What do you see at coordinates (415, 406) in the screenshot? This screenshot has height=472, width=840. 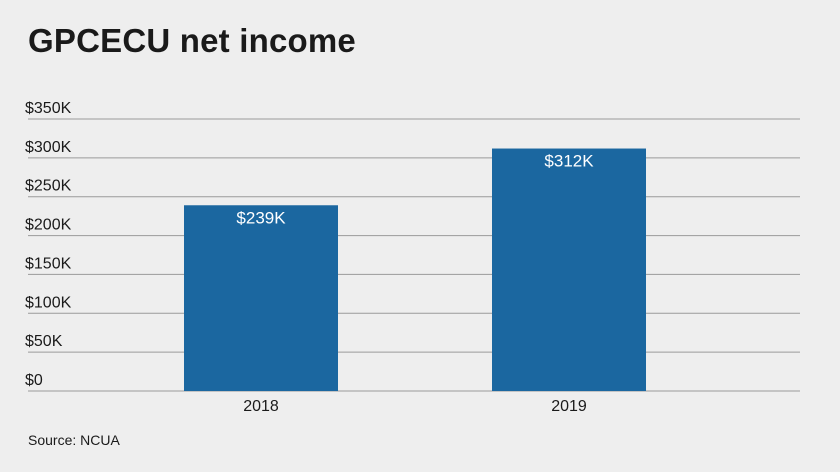 I see `x-axis-category-labels: 2018 2019` at bounding box center [415, 406].